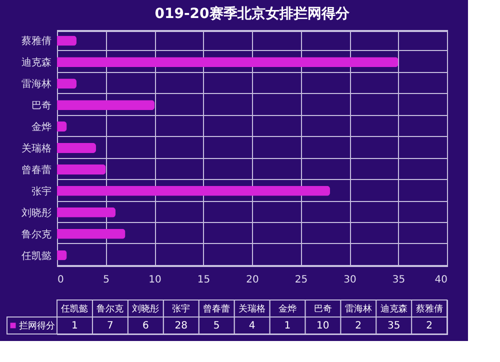  Describe the element at coordinates (110, 309) in the screenshot. I see `category-label: 鲁尔克` at that location.